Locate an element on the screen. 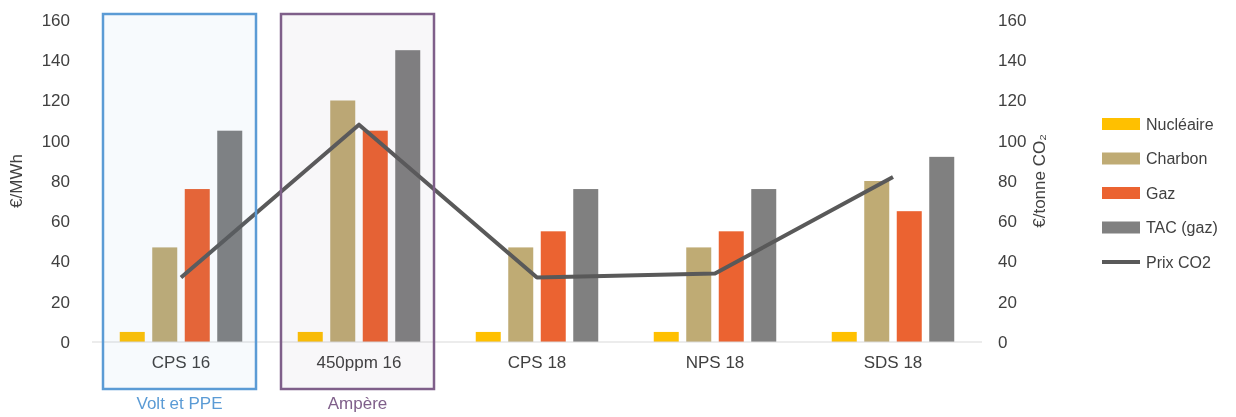 The height and width of the screenshot is (417, 1236). y2-tick-label: 20 is located at coordinates (1007, 302).